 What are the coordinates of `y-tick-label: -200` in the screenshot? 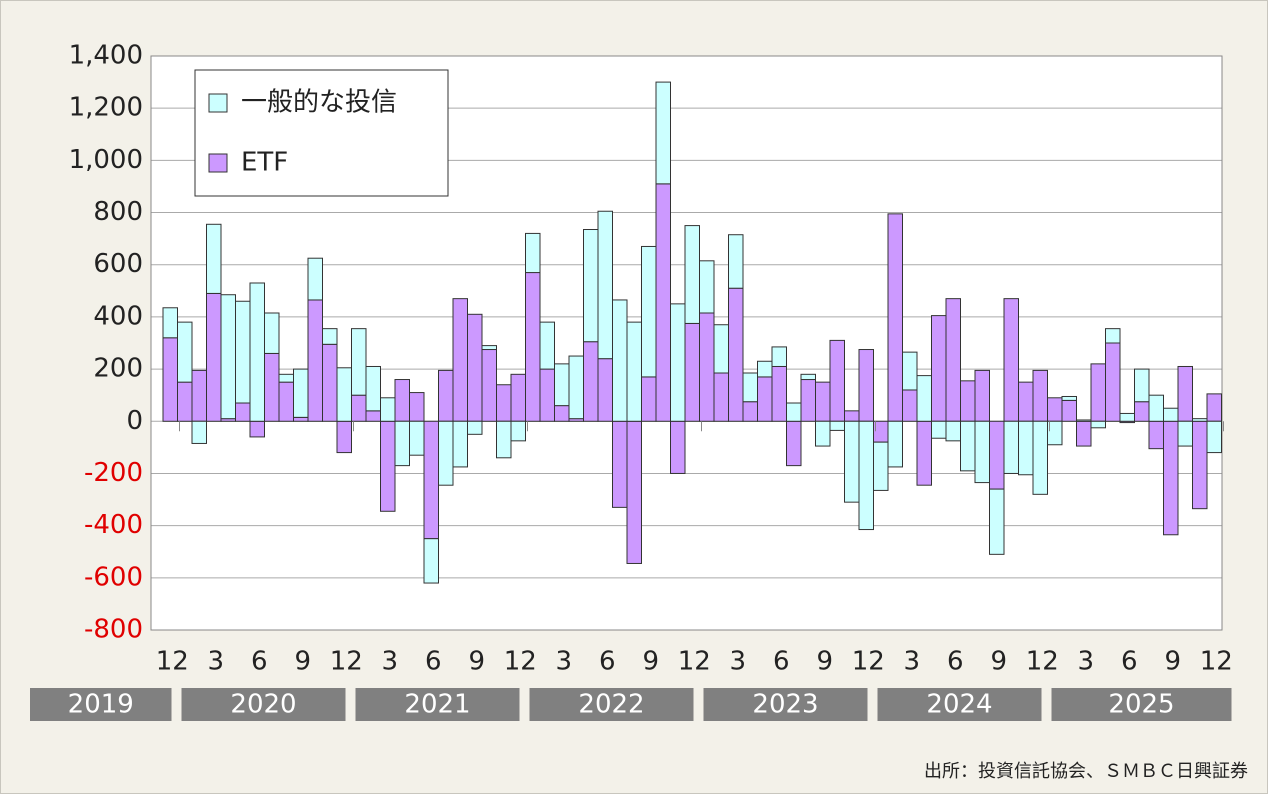 It's located at (113, 473).